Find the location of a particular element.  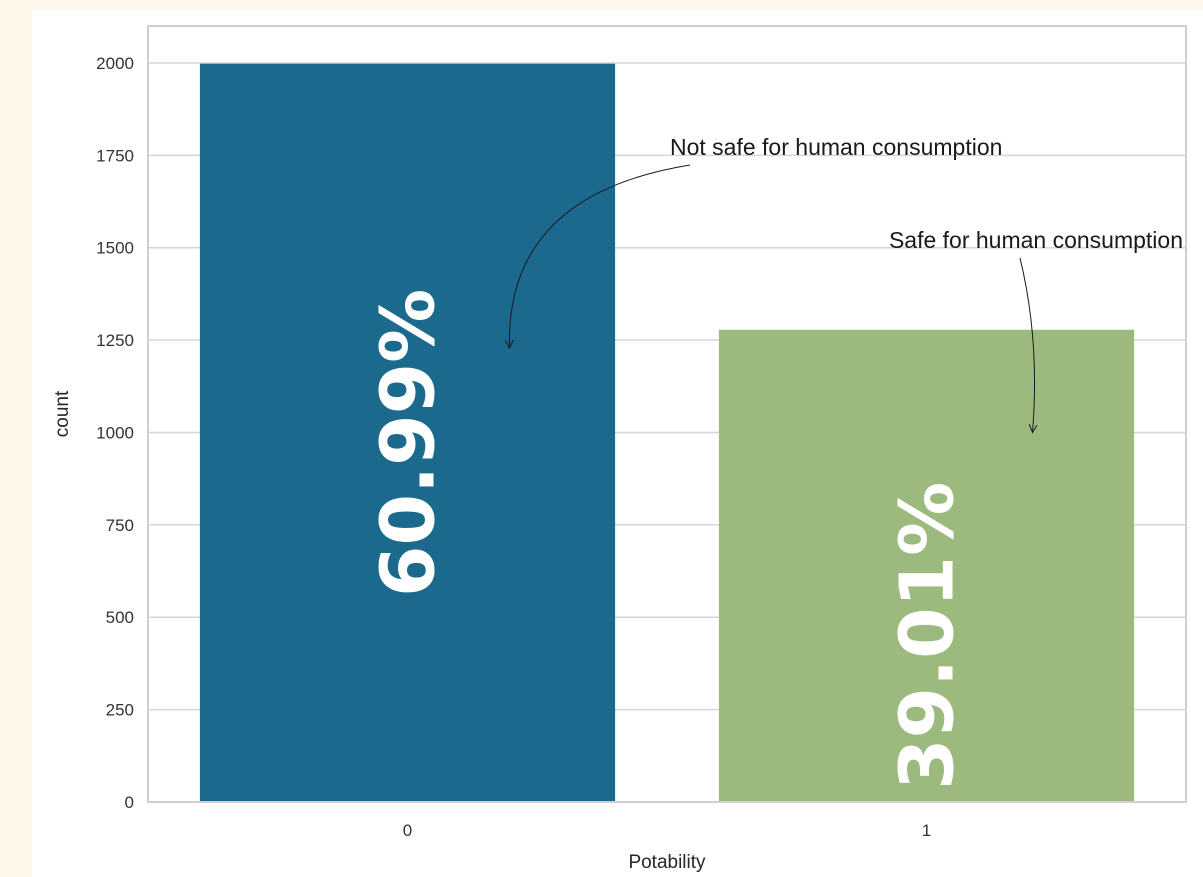

y-tick-label: 250 is located at coordinates (120, 710).